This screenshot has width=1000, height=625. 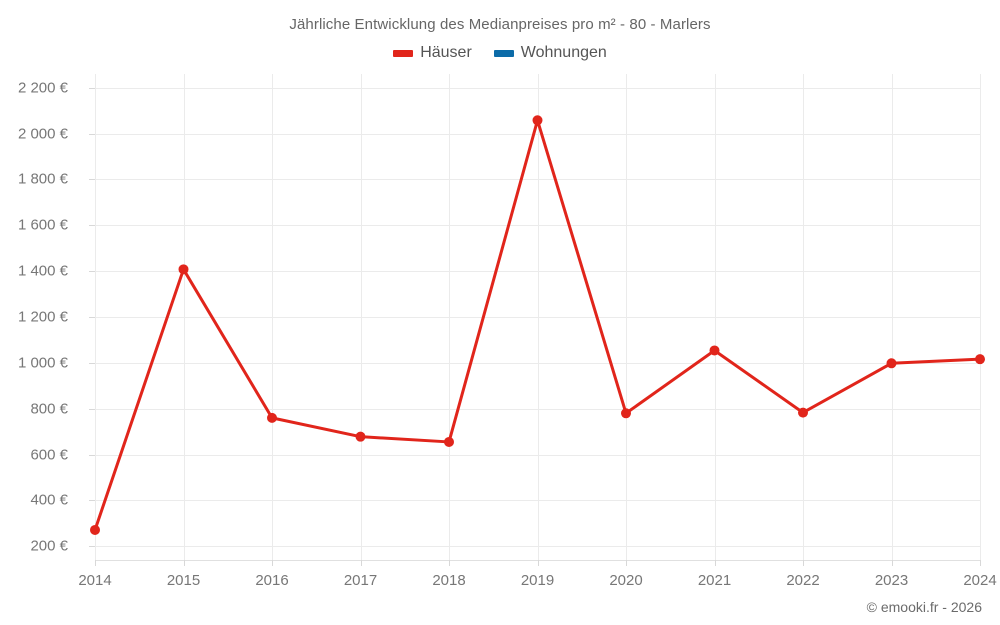 I want to click on legend-label-wohnungen: Wohnungen, so click(x=563, y=52).